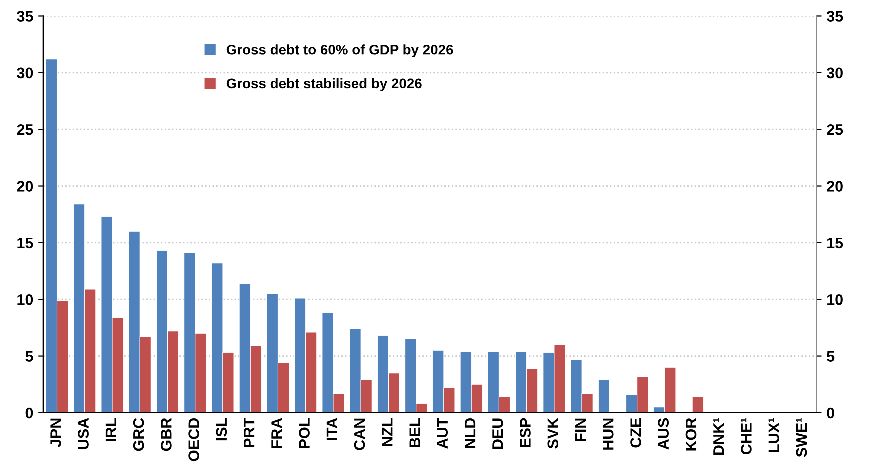  I want to click on y2-tick-label: 10, so click(835, 300).